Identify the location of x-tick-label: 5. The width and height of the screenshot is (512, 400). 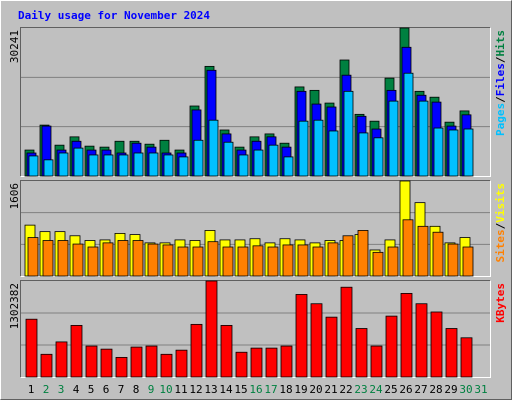
(91, 389).